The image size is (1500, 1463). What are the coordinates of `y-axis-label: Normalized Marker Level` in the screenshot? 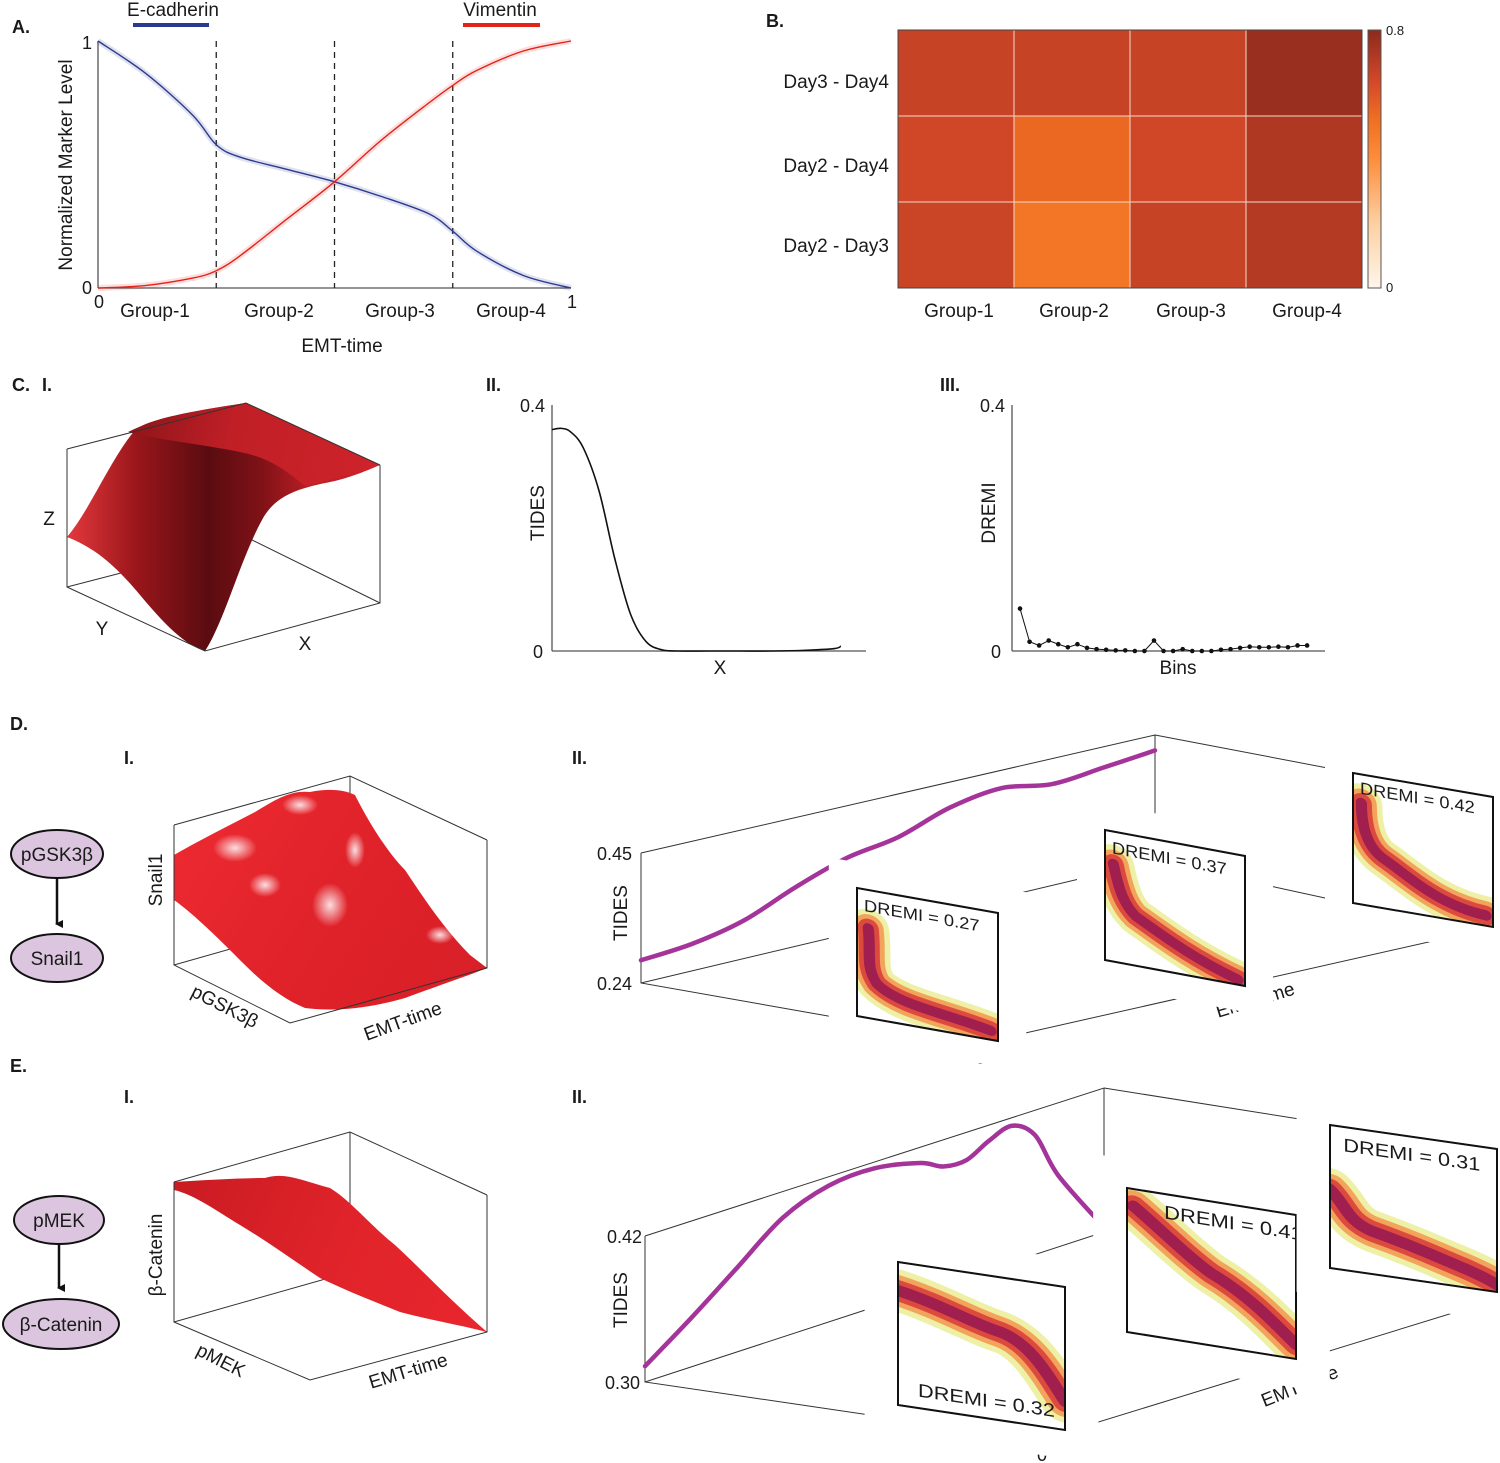 It's located at (66, 164).